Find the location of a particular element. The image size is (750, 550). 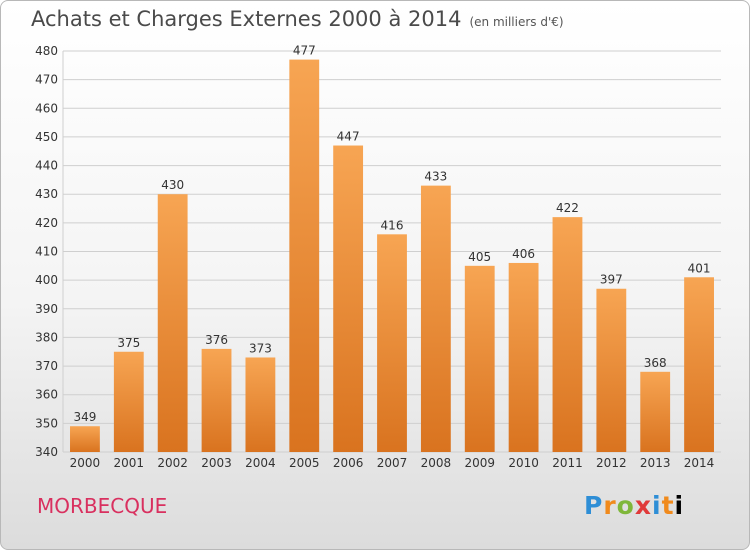

bar-2009 is located at coordinates (479, 358).